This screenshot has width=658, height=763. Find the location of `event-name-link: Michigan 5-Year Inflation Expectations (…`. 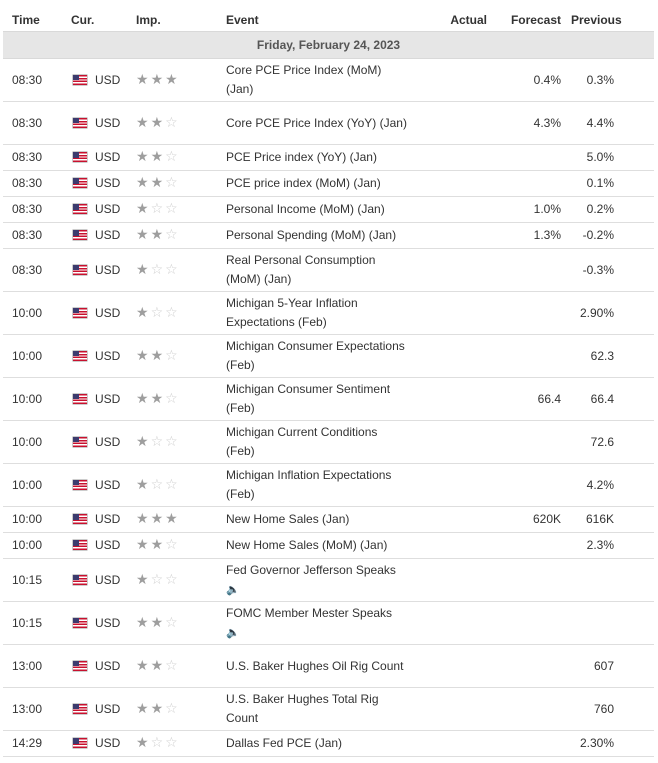

event-name-link: Michigan 5-Year Inflation Expectations (… is located at coordinates (292, 312).